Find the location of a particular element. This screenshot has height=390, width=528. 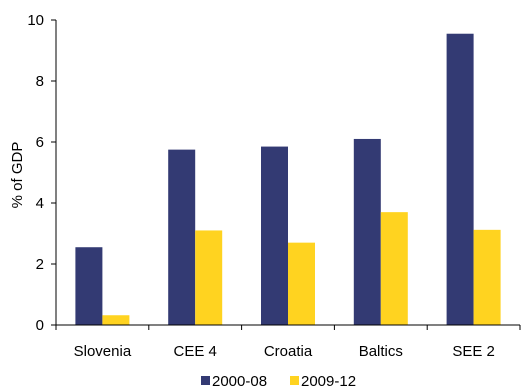

y-axis-title: % of GDP is located at coordinates (17, 175).